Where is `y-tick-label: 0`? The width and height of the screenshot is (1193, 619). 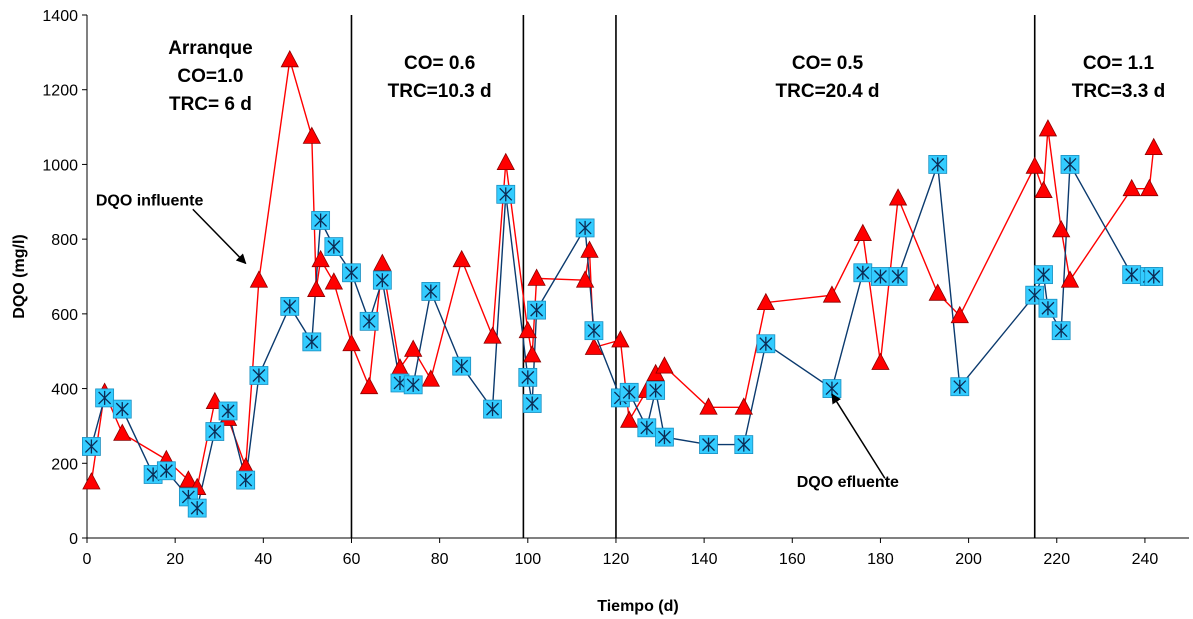
y-tick-label: 0 is located at coordinates (73, 539).